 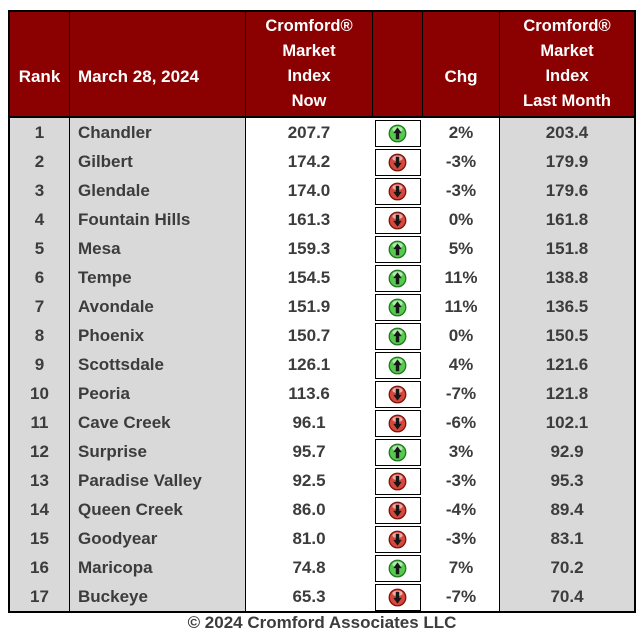 I want to click on city-cell: Fountain Hills, so click(x=158, y=219).